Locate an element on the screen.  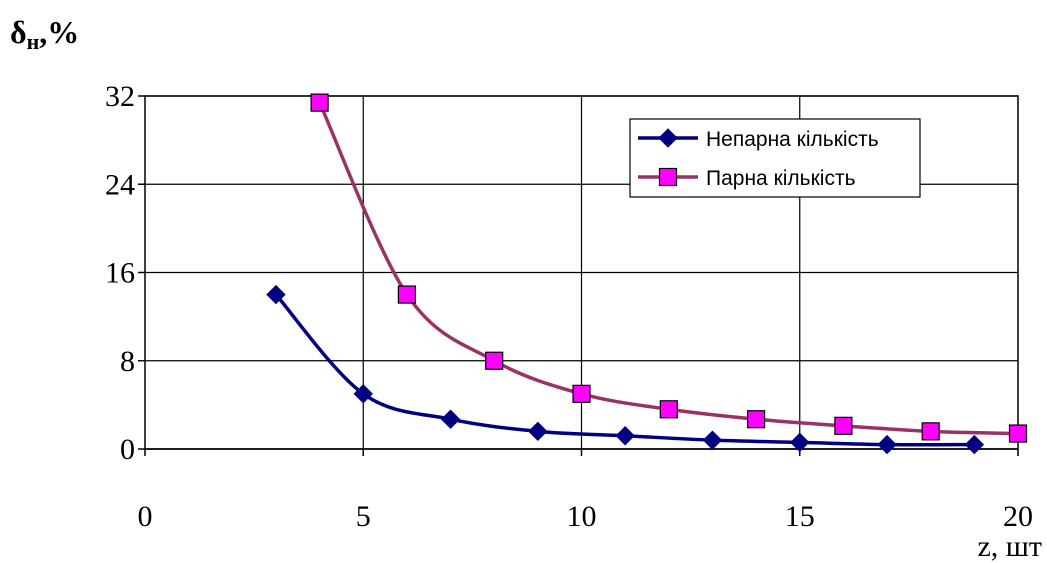
y-axis-title: δн,% is located at coordinates (44, 34).